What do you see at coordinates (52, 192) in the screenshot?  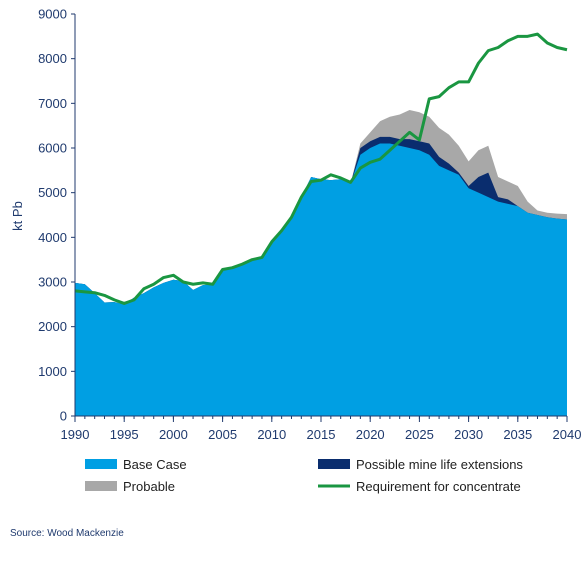 I see `y-tick-label: 5000` at bounding box center [52, 192].